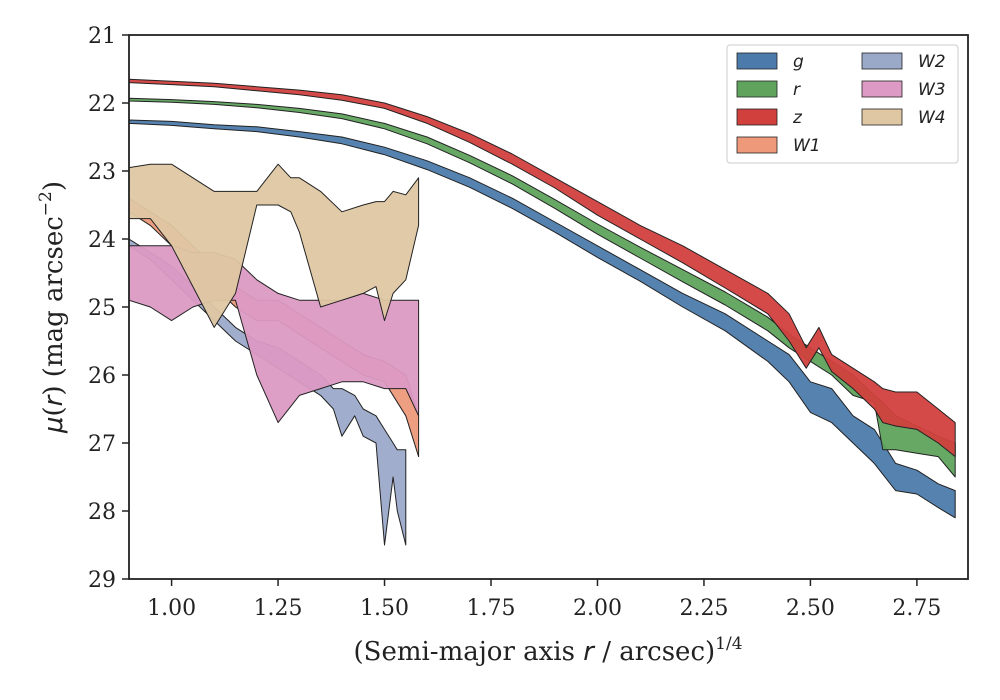 The image size is (1000, 700). What do you see at coordinates (102, 308) in the screenshot?
I see `y-tick-label: 25` at bounding box center [102, 308].